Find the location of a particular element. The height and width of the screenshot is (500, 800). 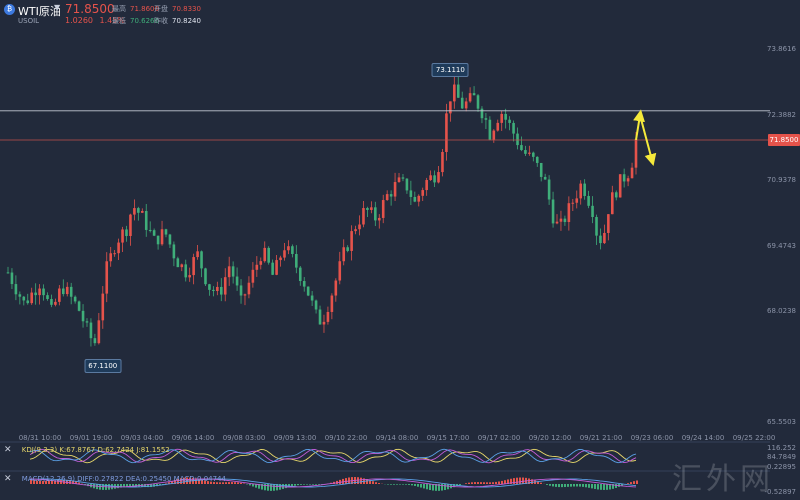

stat-prev-close: 昨收 70.8240 is located at coordinates (177, 21).